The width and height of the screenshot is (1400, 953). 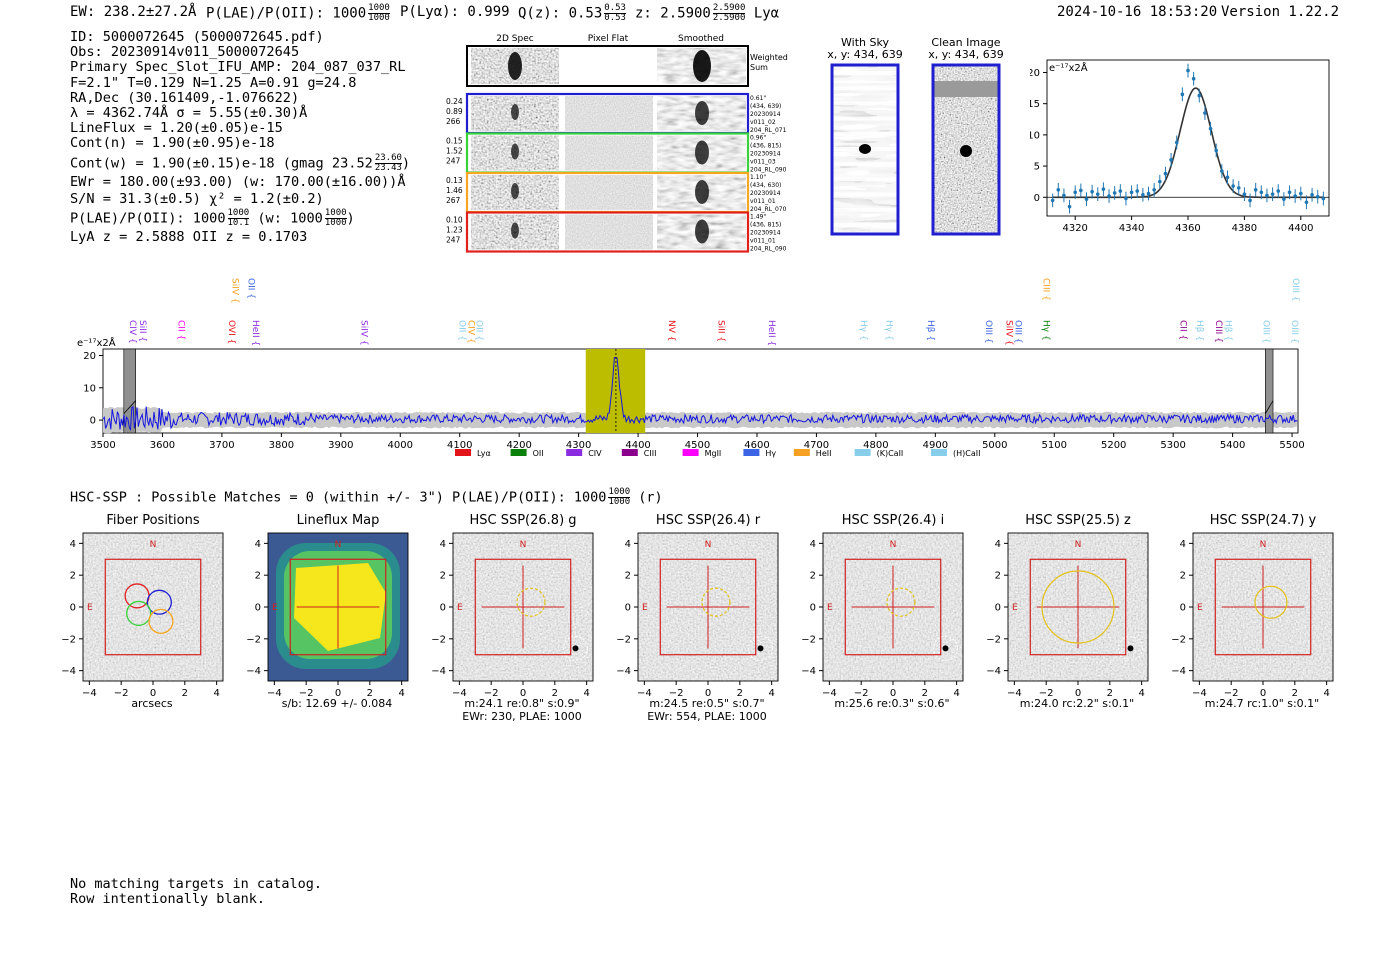 I want to click on clean-image-coords: x, y: 434, 639, so click(x=966, y=54).